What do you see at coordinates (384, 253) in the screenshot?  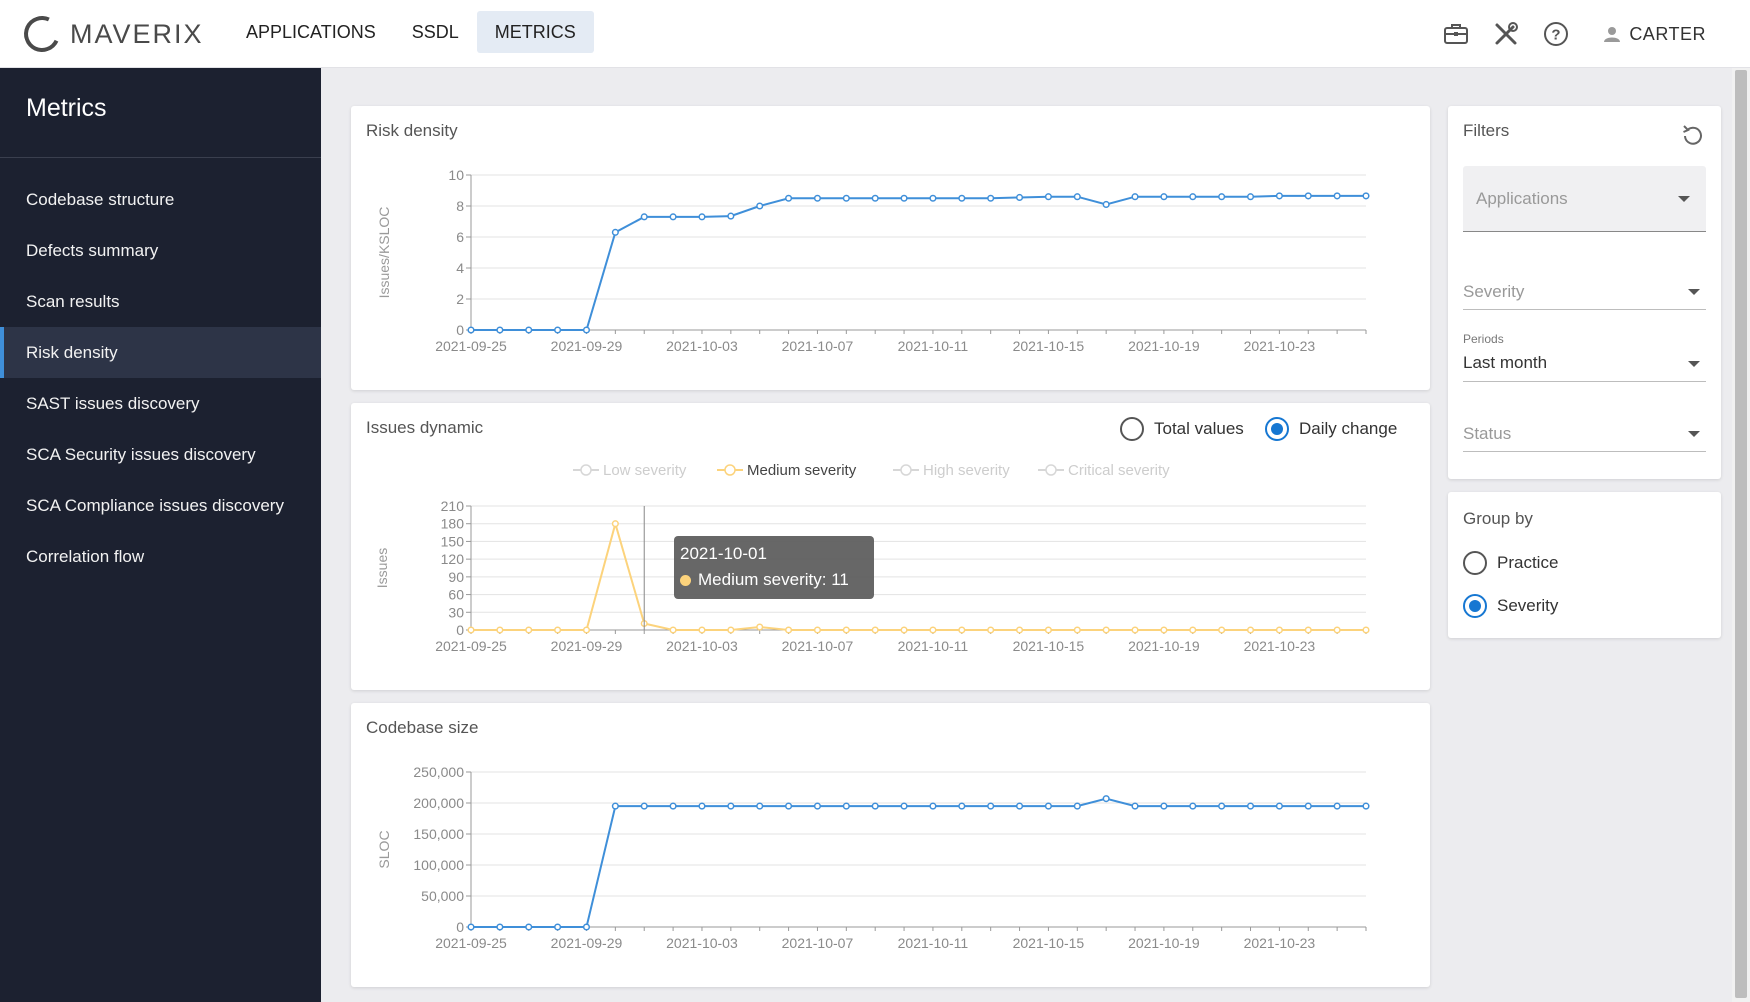 I see `y-axis-title: Issues/KSLOC` at bounding box center [384, 253].